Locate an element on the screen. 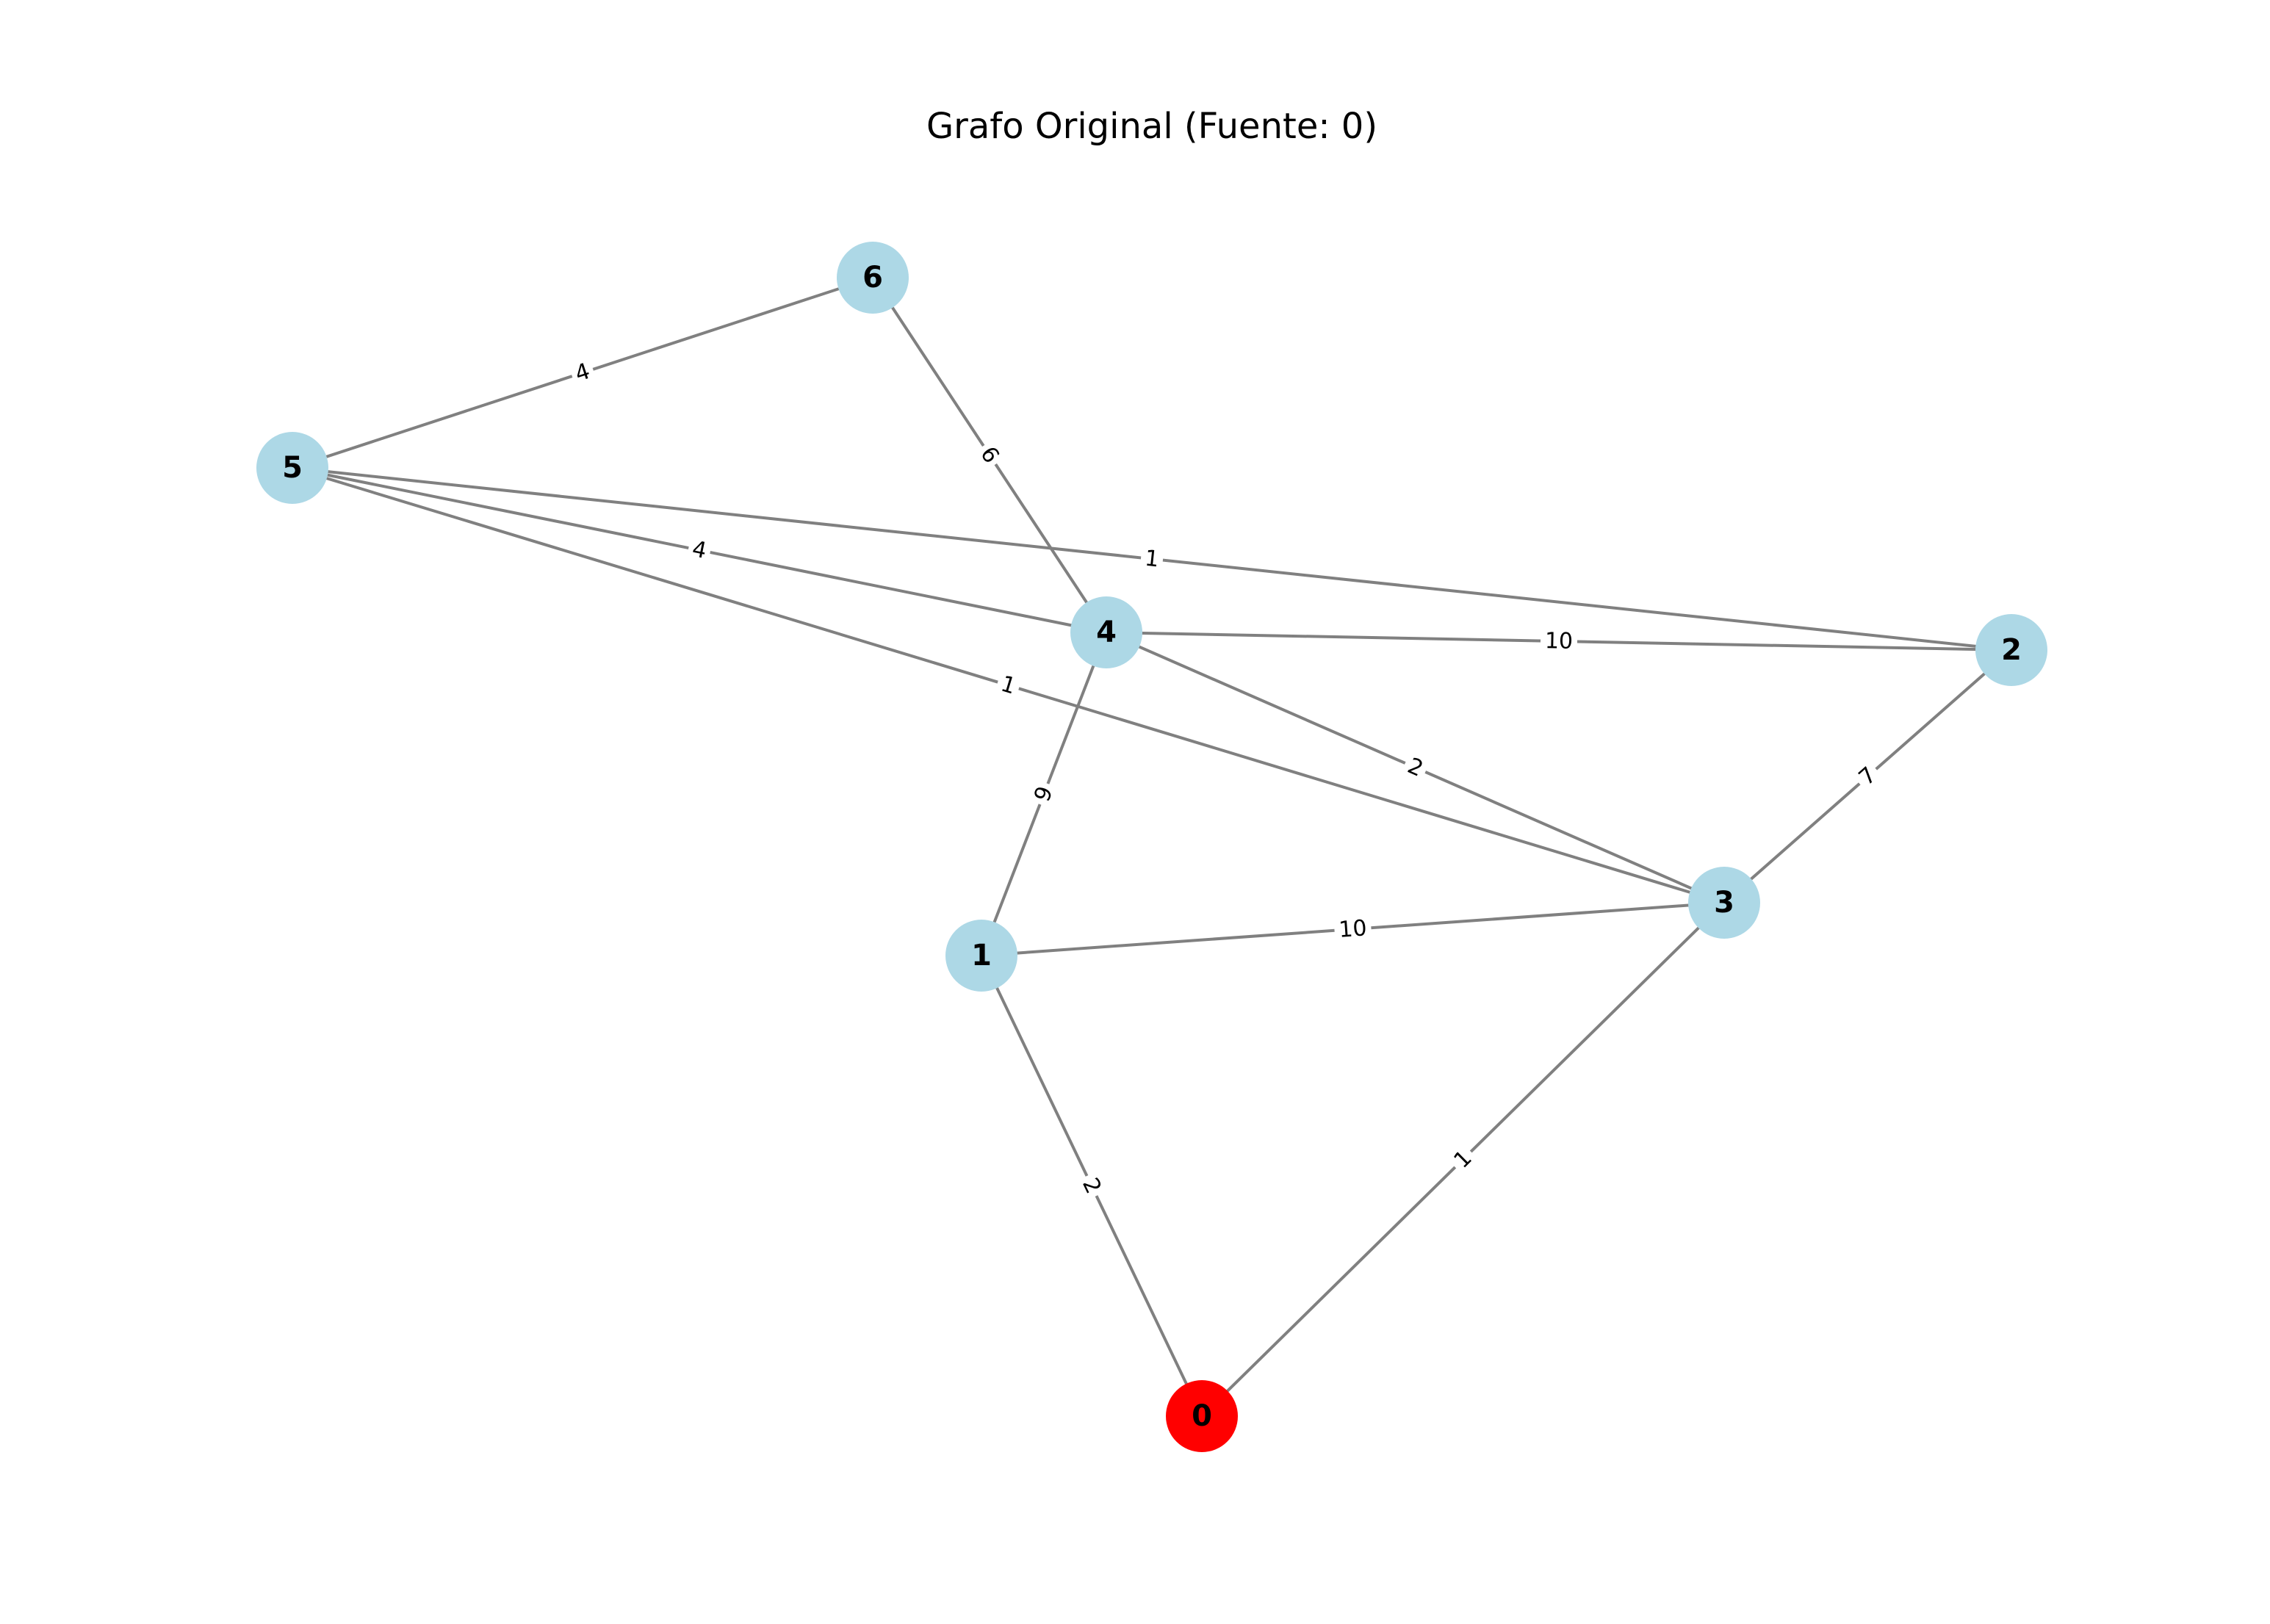 The width and height of the screenshot is (2270, 1624). edge-weight-label: 1 is located at coordinates (1152, 559).